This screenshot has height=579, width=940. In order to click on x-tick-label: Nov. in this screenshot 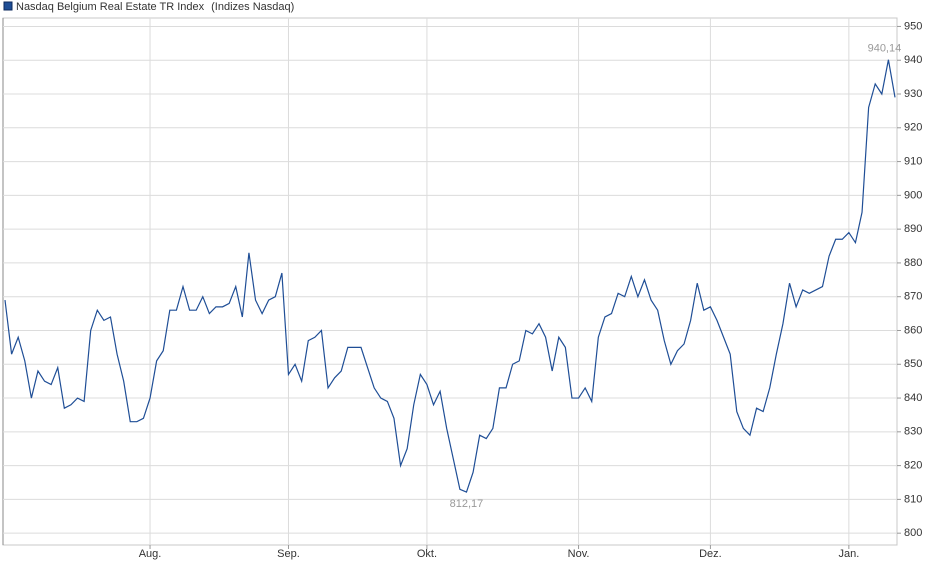, I will do `click(579, 554)`.